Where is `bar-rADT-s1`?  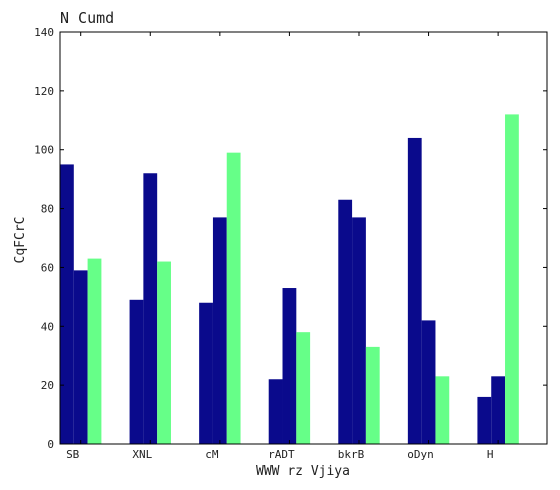
bar-rADT-s1 is located at coordinates (275, 411).